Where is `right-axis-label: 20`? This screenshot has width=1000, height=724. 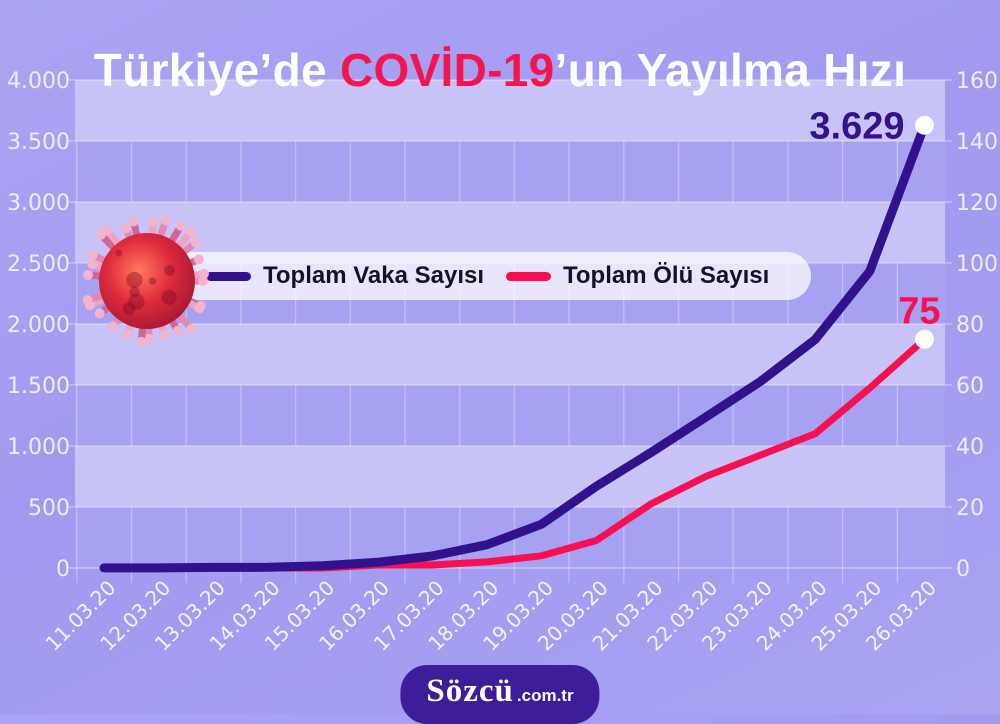 right-axis-label: 20 is located at coordinates (970, 508).